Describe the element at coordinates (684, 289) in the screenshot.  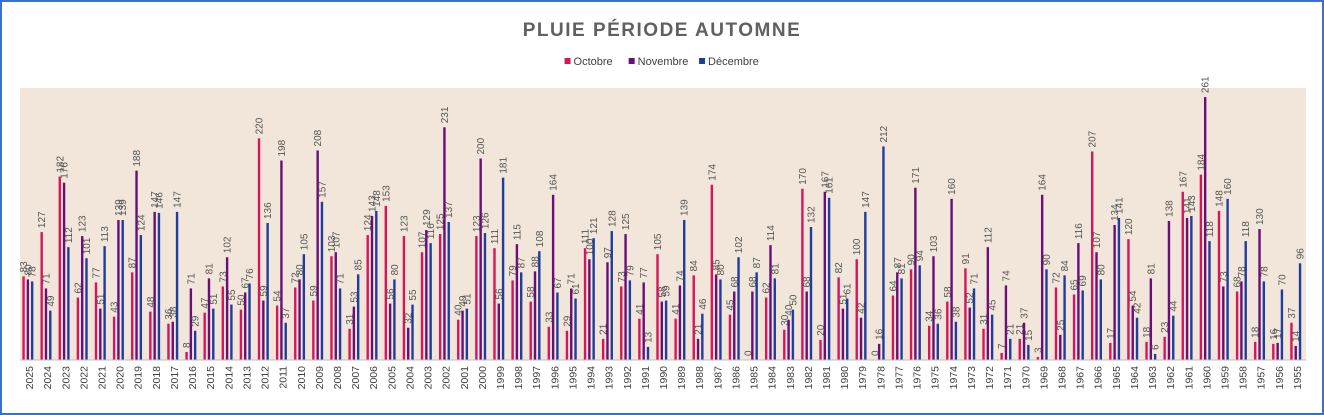
I see `bar-dcembre-1989` at that location.